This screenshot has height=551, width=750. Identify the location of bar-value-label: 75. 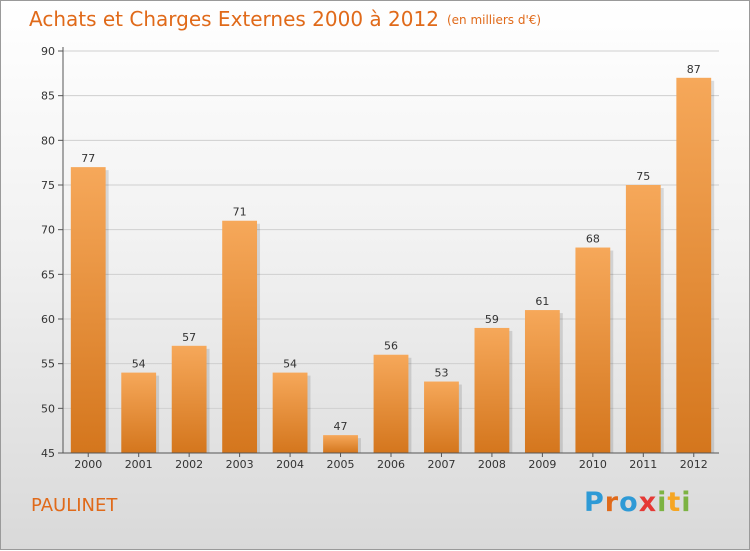
(643, 176).